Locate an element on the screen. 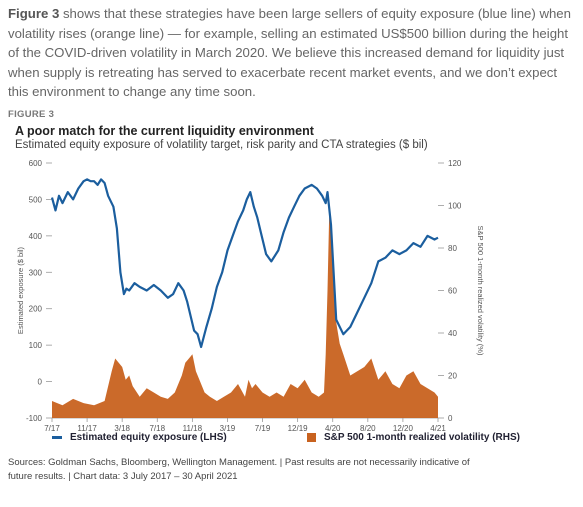  legend-swatch-volatility is located at coordinates (311, 437).